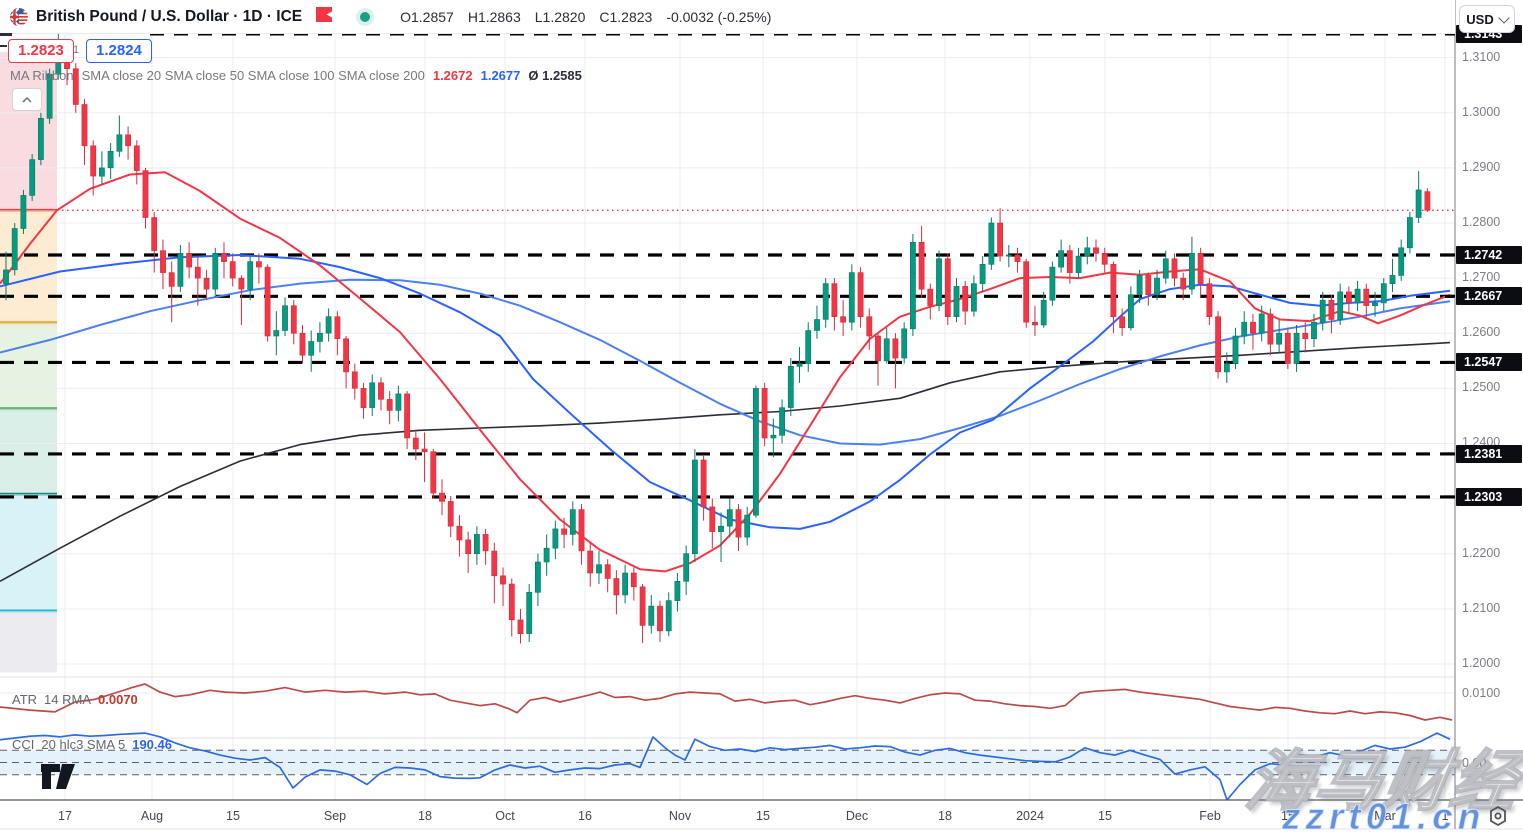  Describe the element at coordinates (1489, 454) in the screenshot. I see `price-level-tag: 1.2381` at that location.